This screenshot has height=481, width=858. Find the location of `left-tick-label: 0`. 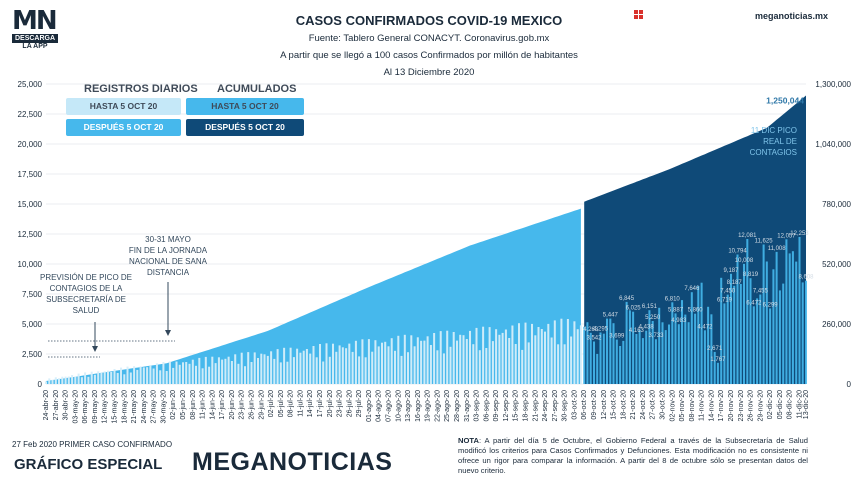

left-tick-label: 0 is located at coordinates (40, 384).